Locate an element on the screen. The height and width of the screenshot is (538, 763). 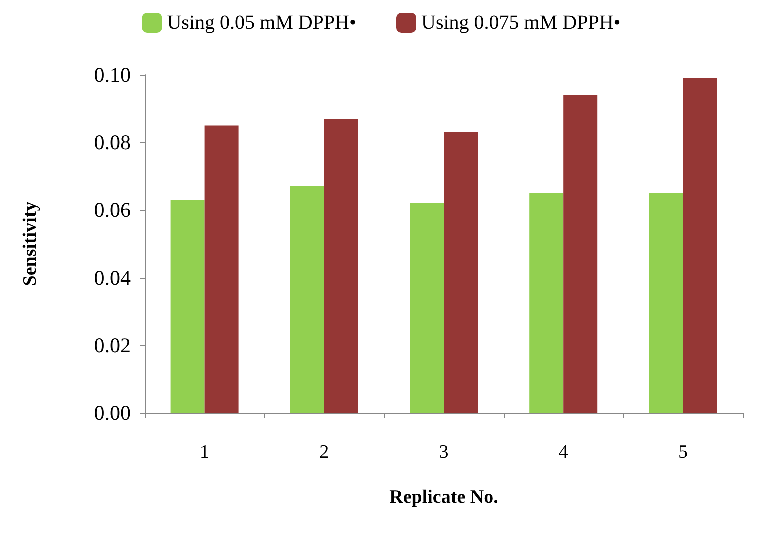
x-tick-label: 5 is located at coordinates (683, 452).